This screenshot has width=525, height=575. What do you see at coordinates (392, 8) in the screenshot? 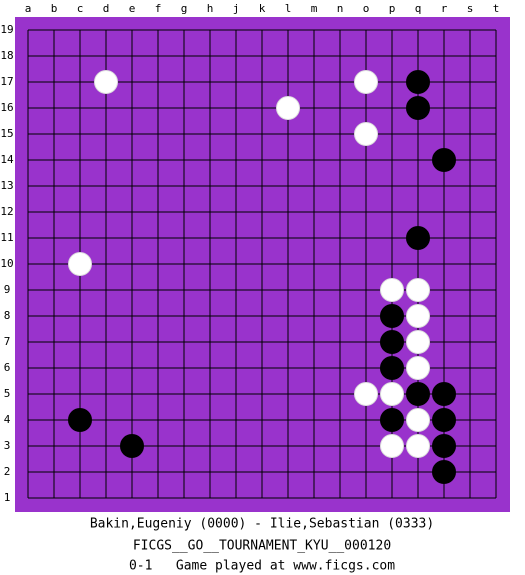
I see `column-label: p` at bounding box center [392, 8].